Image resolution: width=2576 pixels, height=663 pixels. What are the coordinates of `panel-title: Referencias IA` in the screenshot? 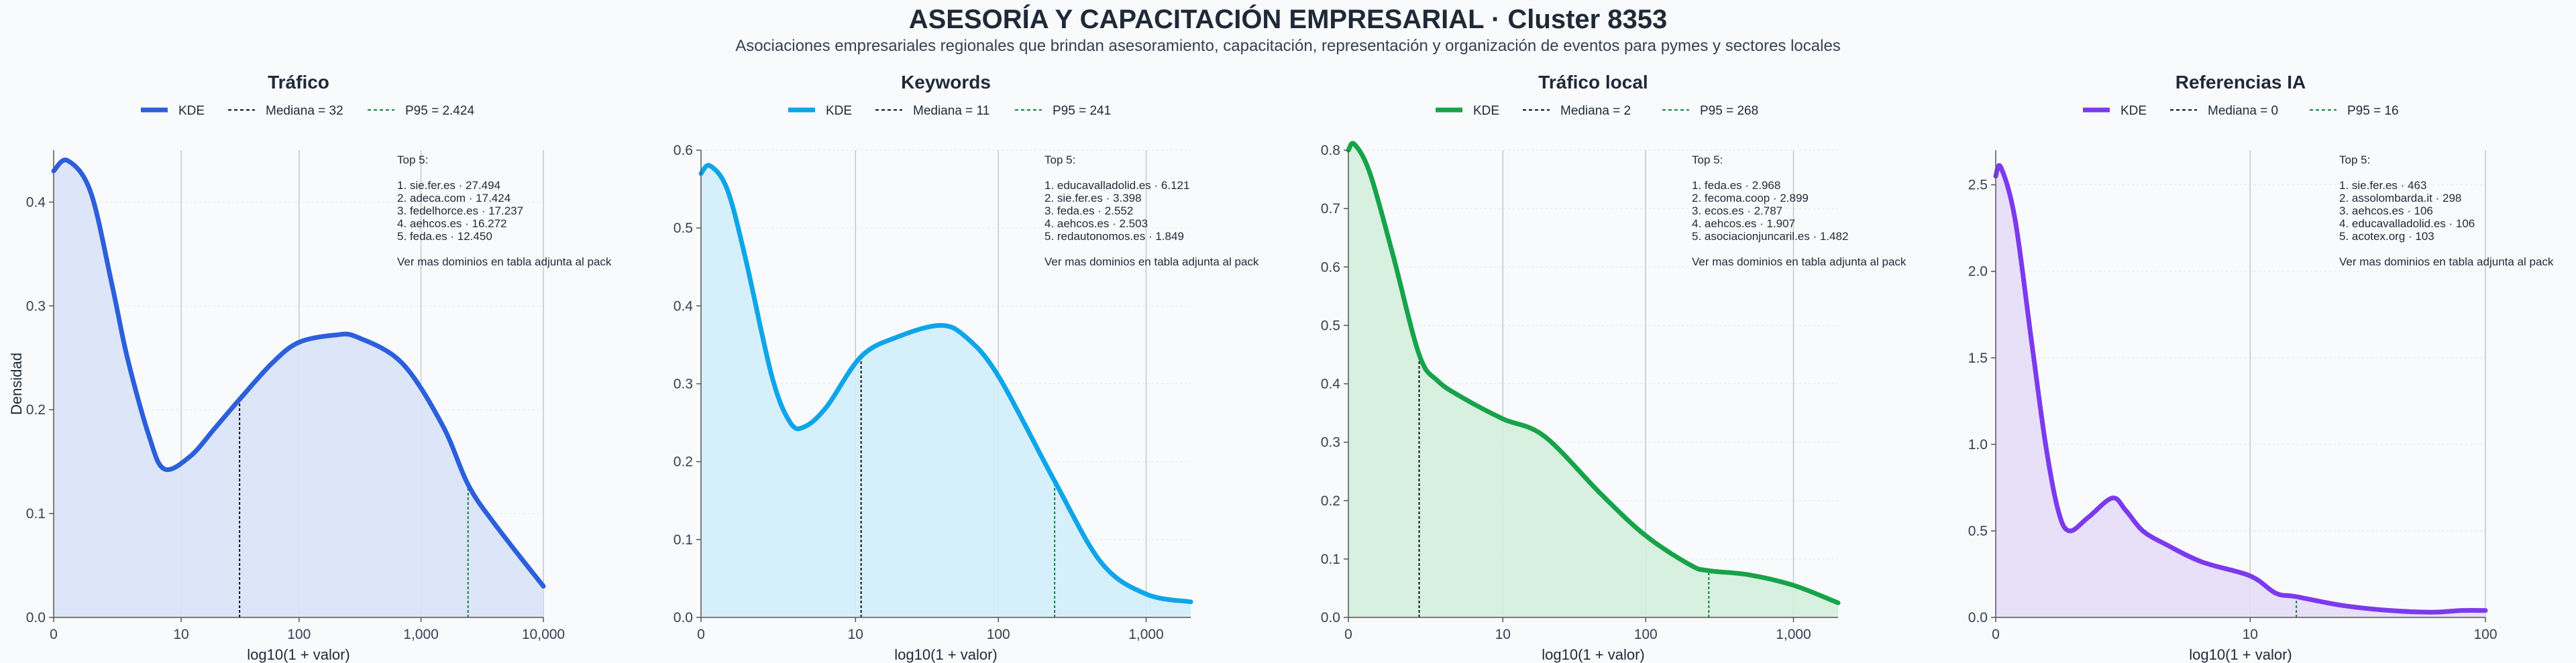 It's located at (2241, 82).